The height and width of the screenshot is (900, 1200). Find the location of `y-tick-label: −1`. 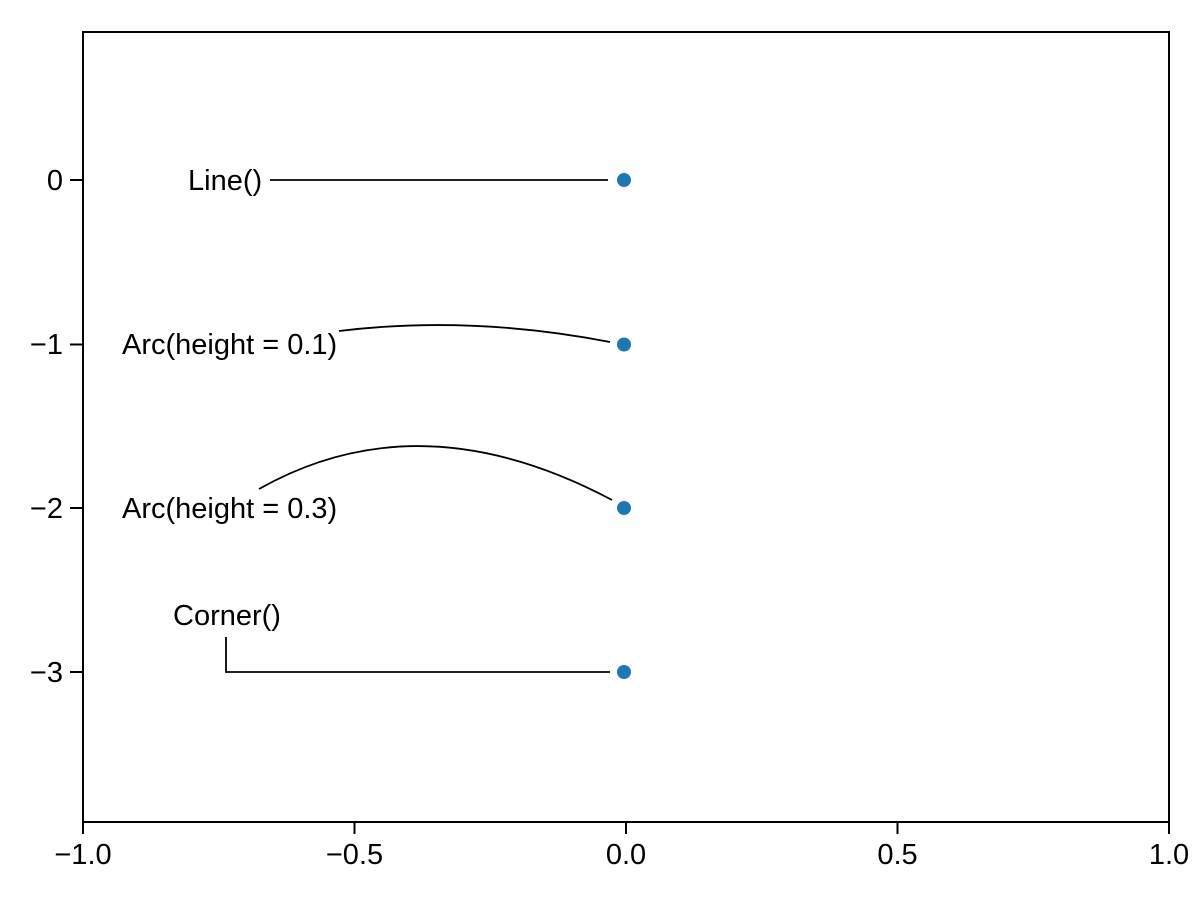

y-tick-label: −1 is located at coordinates (46, 345).